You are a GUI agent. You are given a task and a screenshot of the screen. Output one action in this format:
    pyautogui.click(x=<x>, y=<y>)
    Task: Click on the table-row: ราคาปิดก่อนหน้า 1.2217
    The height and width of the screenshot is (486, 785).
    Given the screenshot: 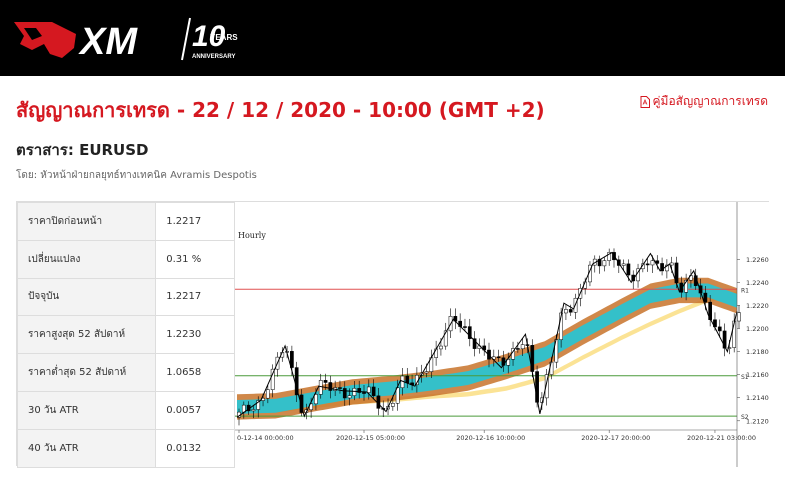 What is the action you would take?
    pyautogui.click(x=125, y=221)
    